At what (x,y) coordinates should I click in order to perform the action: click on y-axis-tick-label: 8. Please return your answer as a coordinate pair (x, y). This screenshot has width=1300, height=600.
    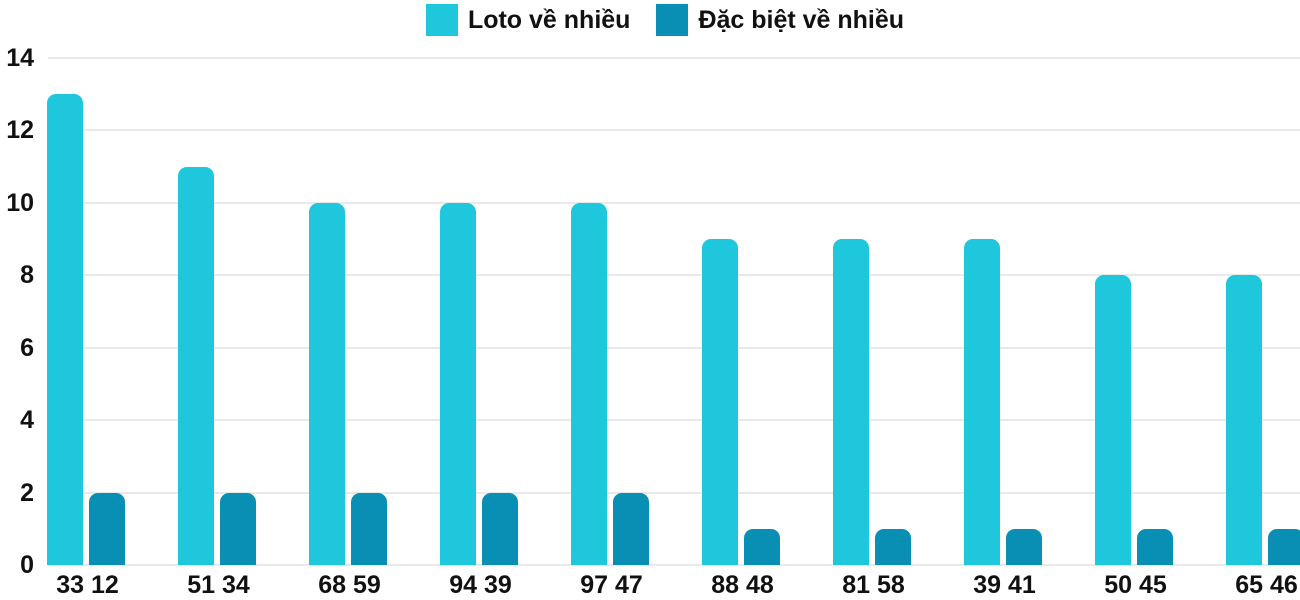
    Looking at the image, I should click on (27, 275).